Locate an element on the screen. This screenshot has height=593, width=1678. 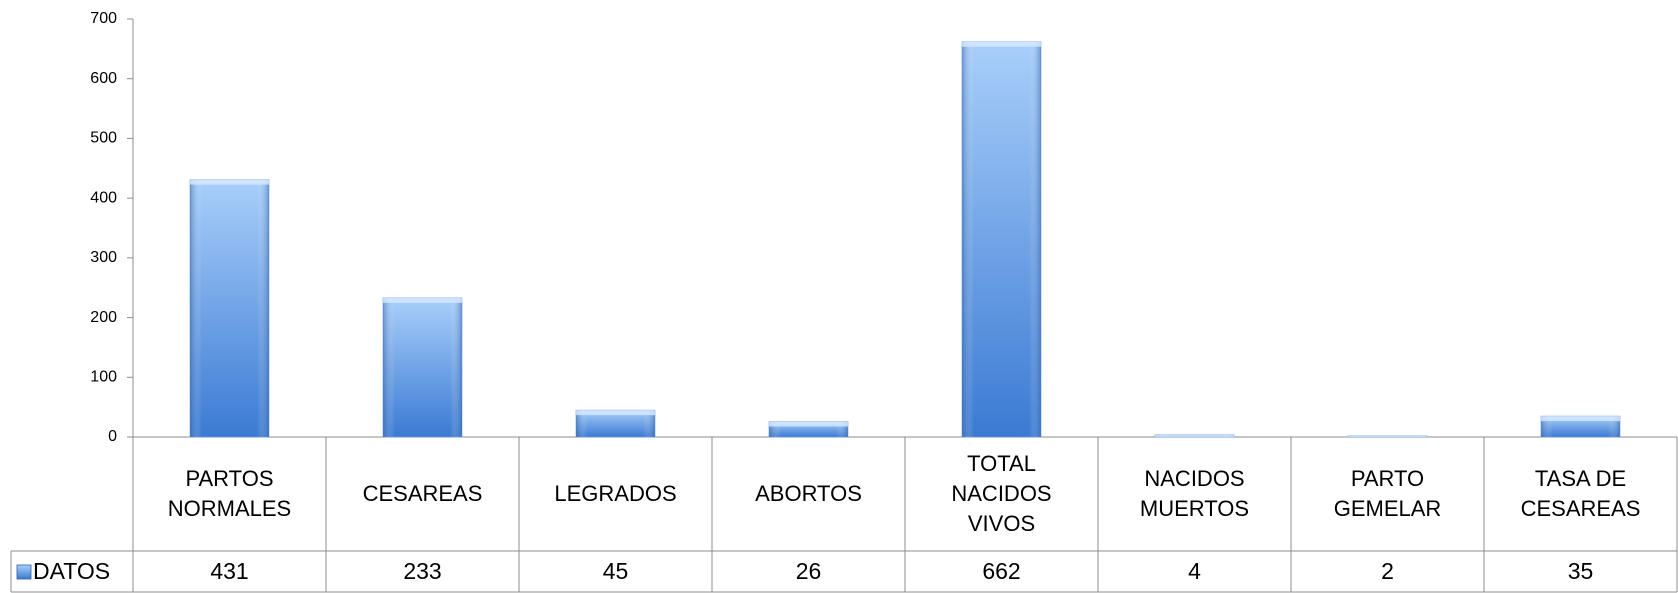
y-tick-label: 500 is located at coordinates (103, 138).